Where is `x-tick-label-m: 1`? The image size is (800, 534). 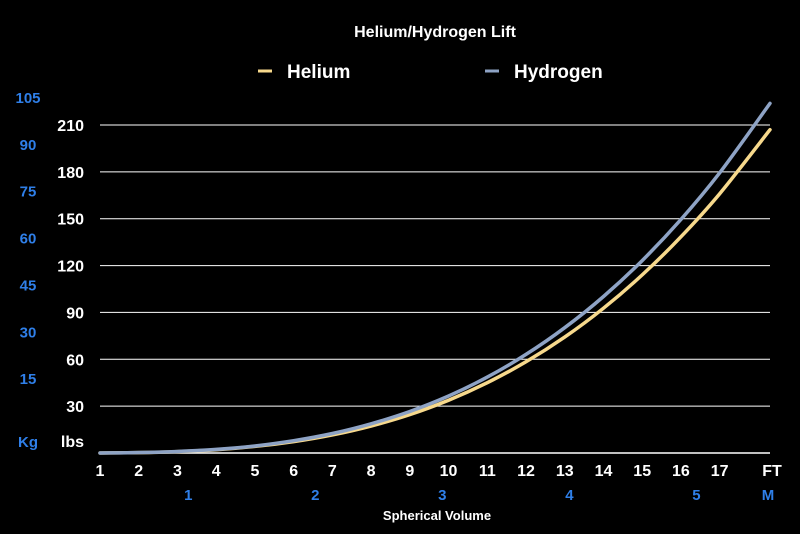 x-tick-label-m: 1 is located at coordinates (188, 495).